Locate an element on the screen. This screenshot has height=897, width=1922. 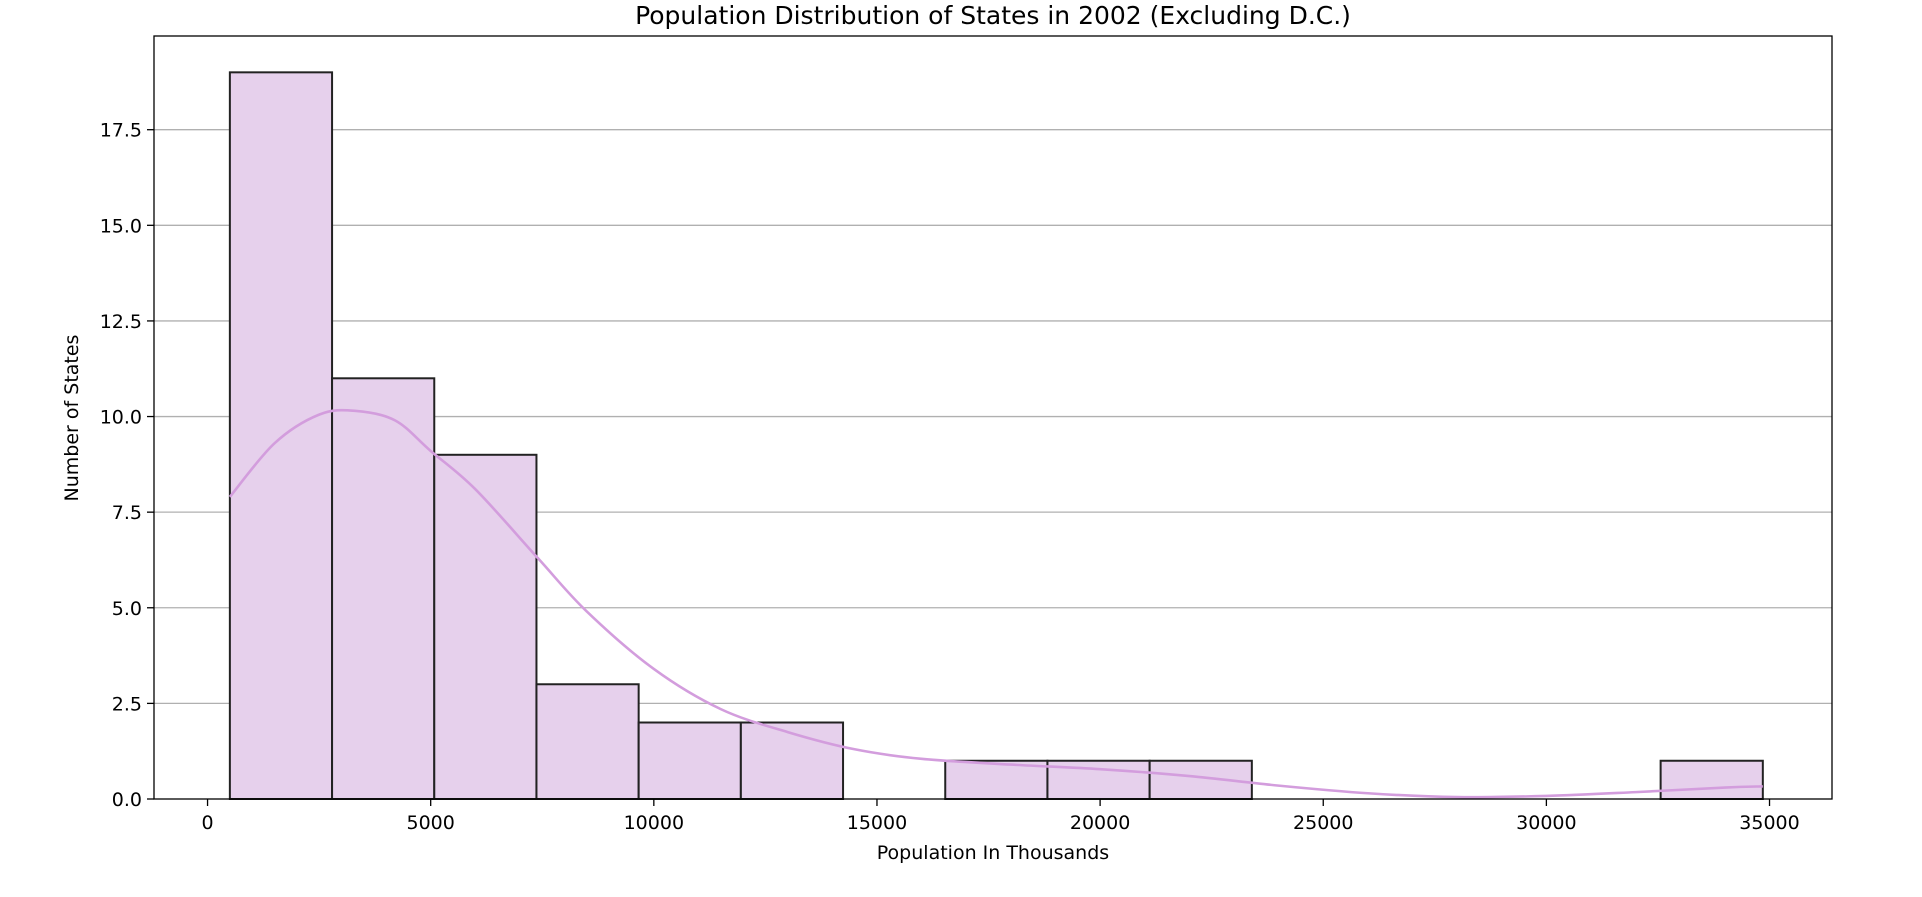
x-tick-label: 20000 is located at coordinates (1100, 823).